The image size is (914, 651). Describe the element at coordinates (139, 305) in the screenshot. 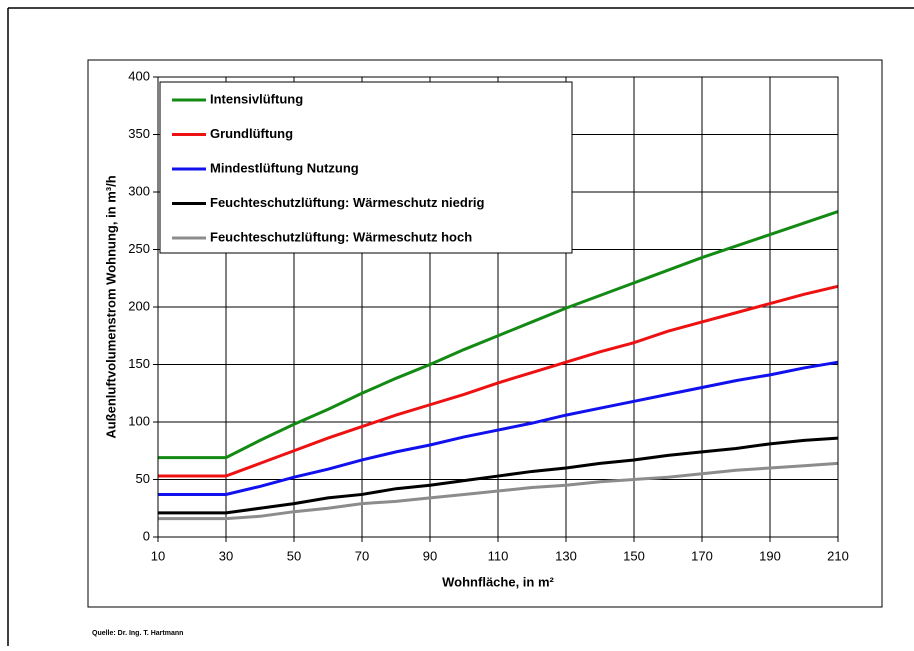

I see `y-tick-label: 200` at that location.